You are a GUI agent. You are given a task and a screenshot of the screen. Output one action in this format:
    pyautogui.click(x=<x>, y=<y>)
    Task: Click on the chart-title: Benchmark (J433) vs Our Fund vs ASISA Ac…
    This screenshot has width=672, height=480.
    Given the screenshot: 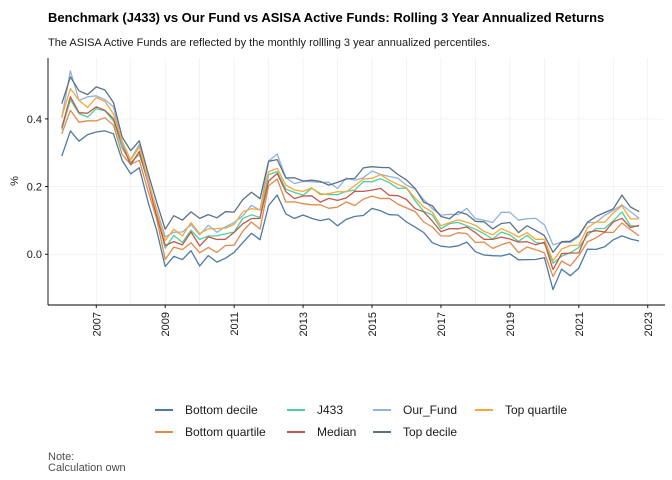 What is the action you would take?
    pyautogui.click(x=326, y=17)
    